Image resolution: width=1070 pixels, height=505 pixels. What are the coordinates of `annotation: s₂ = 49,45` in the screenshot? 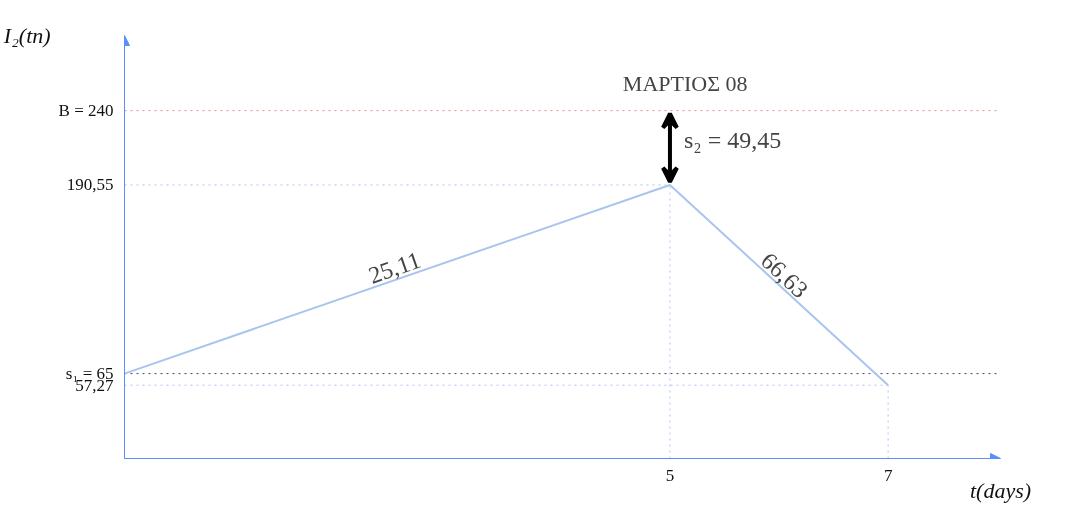 It's located at (732, 139).